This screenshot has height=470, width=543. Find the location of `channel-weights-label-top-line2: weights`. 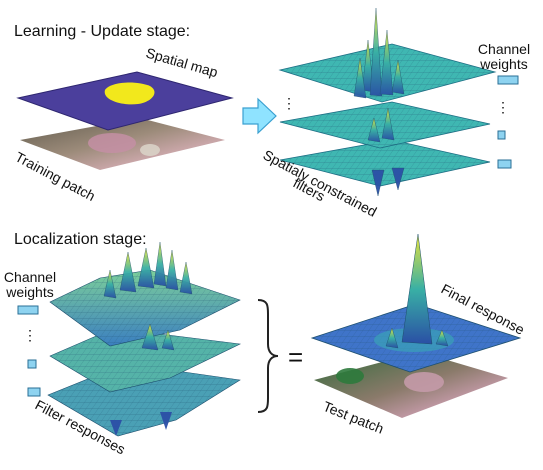

channel-weights-label-top-line2: weights is located at coordinates (503, 64).